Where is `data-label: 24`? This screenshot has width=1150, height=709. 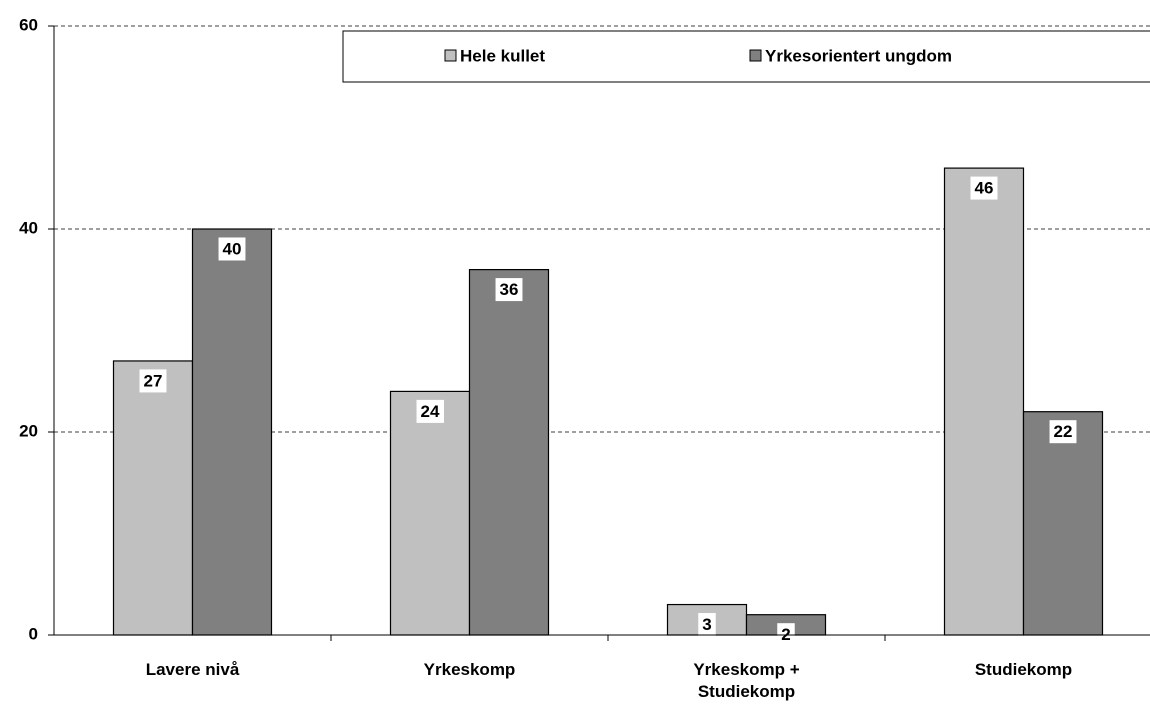
data-label: 24 is located at coordinates (430, 411).